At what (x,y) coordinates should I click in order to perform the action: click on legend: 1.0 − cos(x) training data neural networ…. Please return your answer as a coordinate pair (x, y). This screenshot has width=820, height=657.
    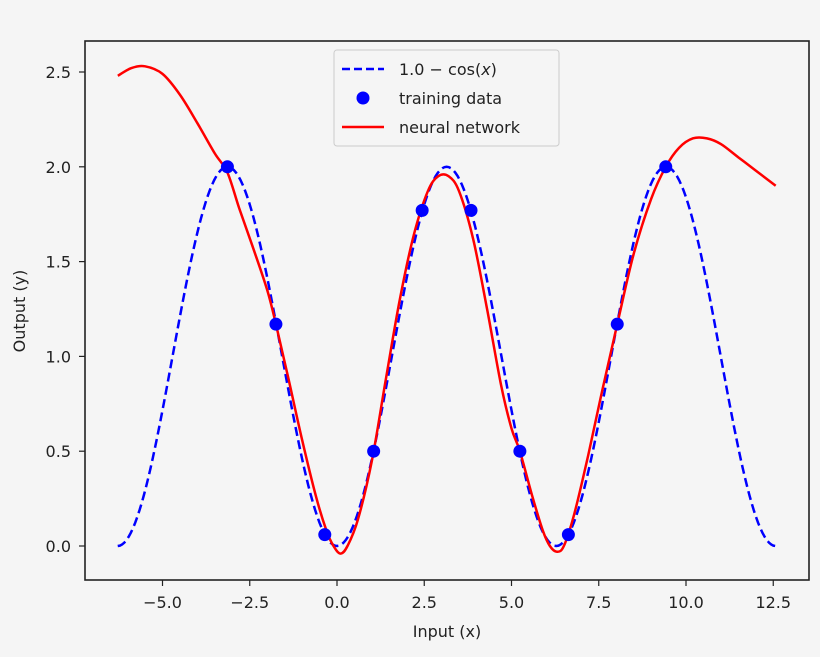
    Looking at the image, I should click on (446, 98).